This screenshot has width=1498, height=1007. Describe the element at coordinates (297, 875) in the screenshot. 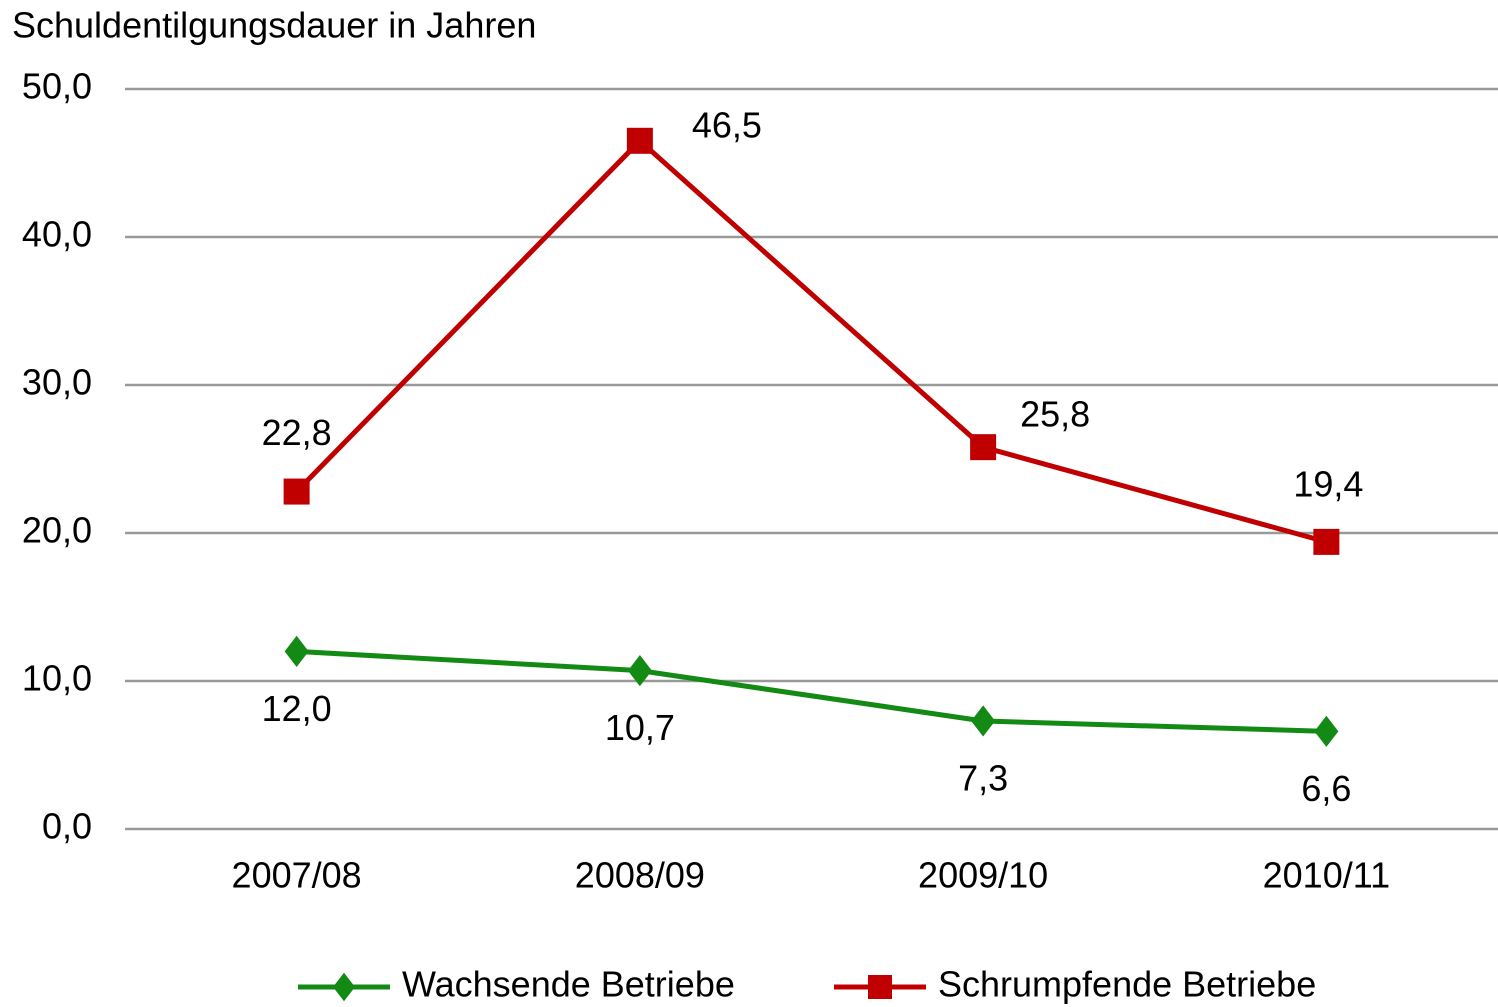

I see `x-tick-label: 2007/08` at that location.